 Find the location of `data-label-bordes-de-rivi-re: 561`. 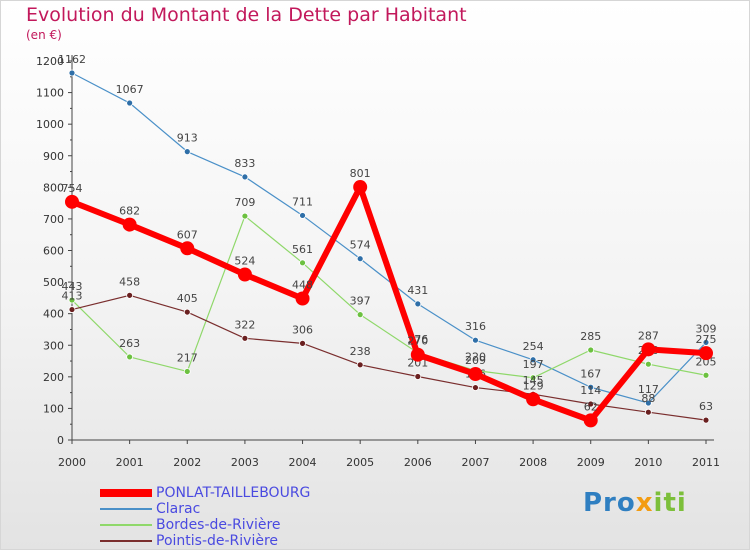

data-label-bordes-de-rivi-re: 561 is located at coordinates (302, 249).